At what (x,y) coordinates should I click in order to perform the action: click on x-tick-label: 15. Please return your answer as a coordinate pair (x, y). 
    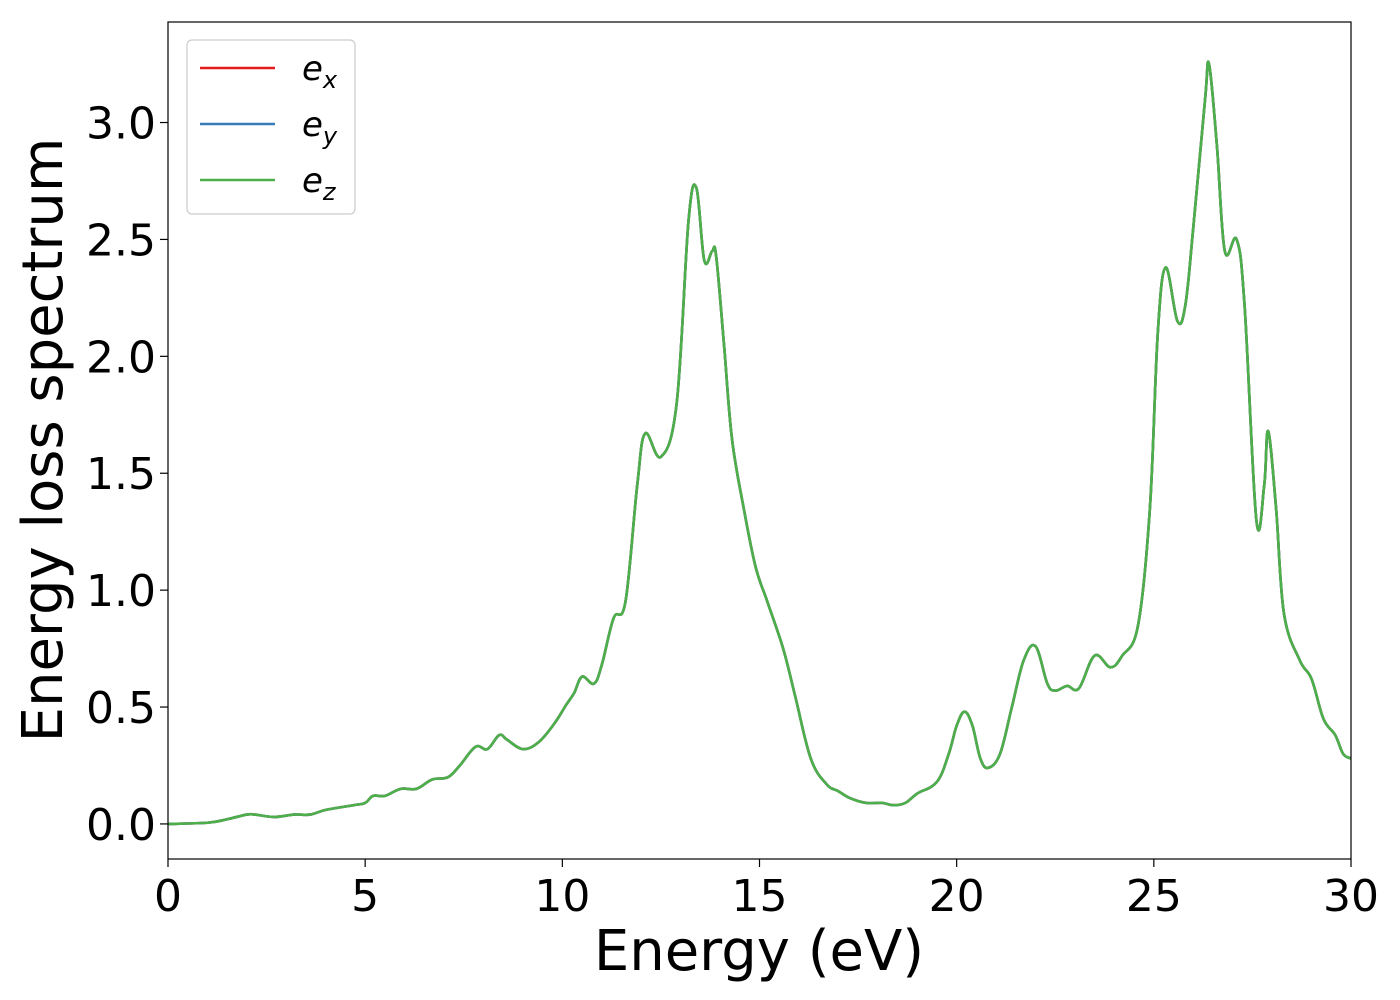
    Looking at the image, I should click on (760, 896).